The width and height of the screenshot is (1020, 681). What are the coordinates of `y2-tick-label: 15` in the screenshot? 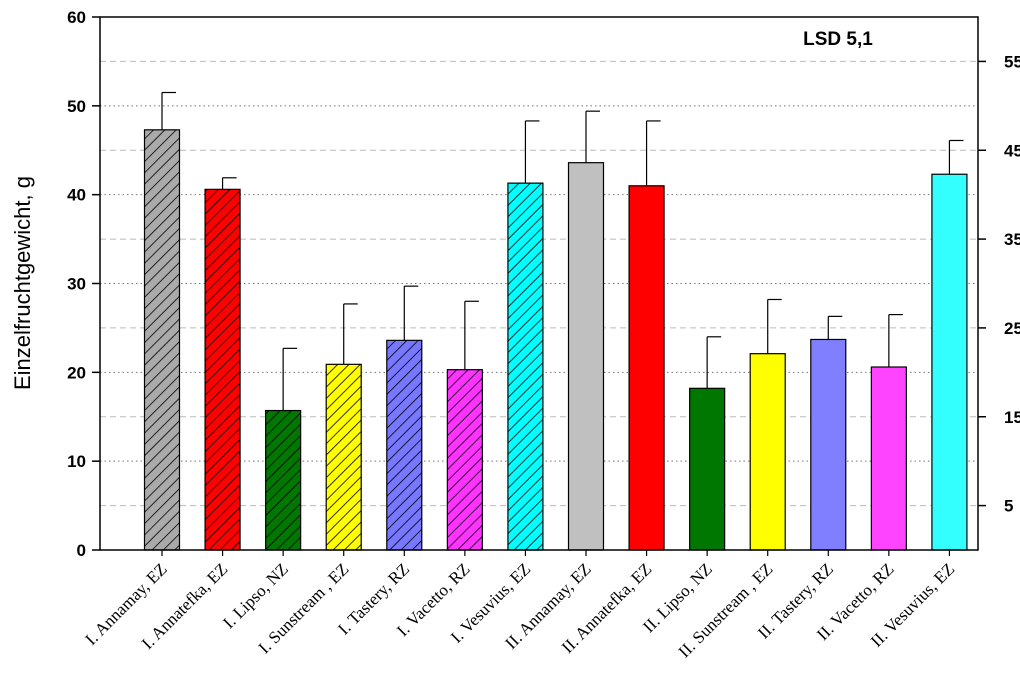 It's located at (1012, 417).